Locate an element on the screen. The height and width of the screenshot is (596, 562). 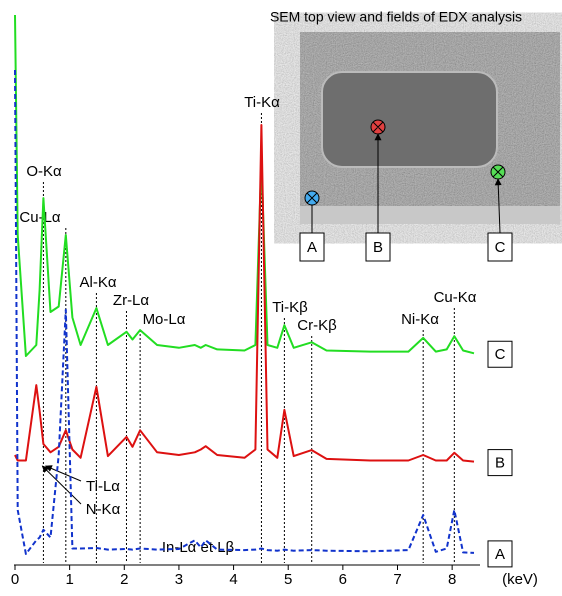
x-tick-label: 3 is located at coordinates (179, 579).